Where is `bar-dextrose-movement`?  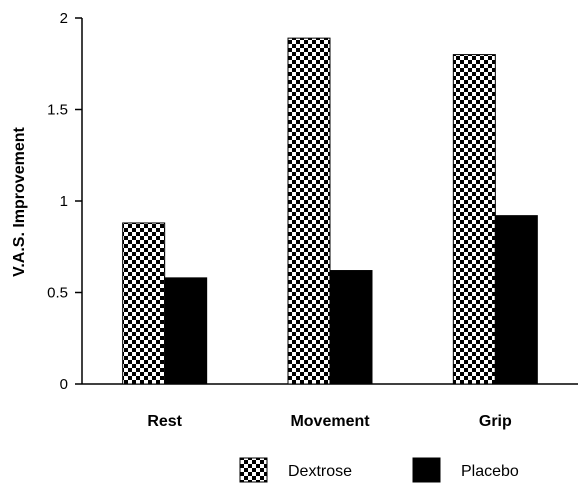
bar-dextrose-movement is located at coordinates (309, 211).